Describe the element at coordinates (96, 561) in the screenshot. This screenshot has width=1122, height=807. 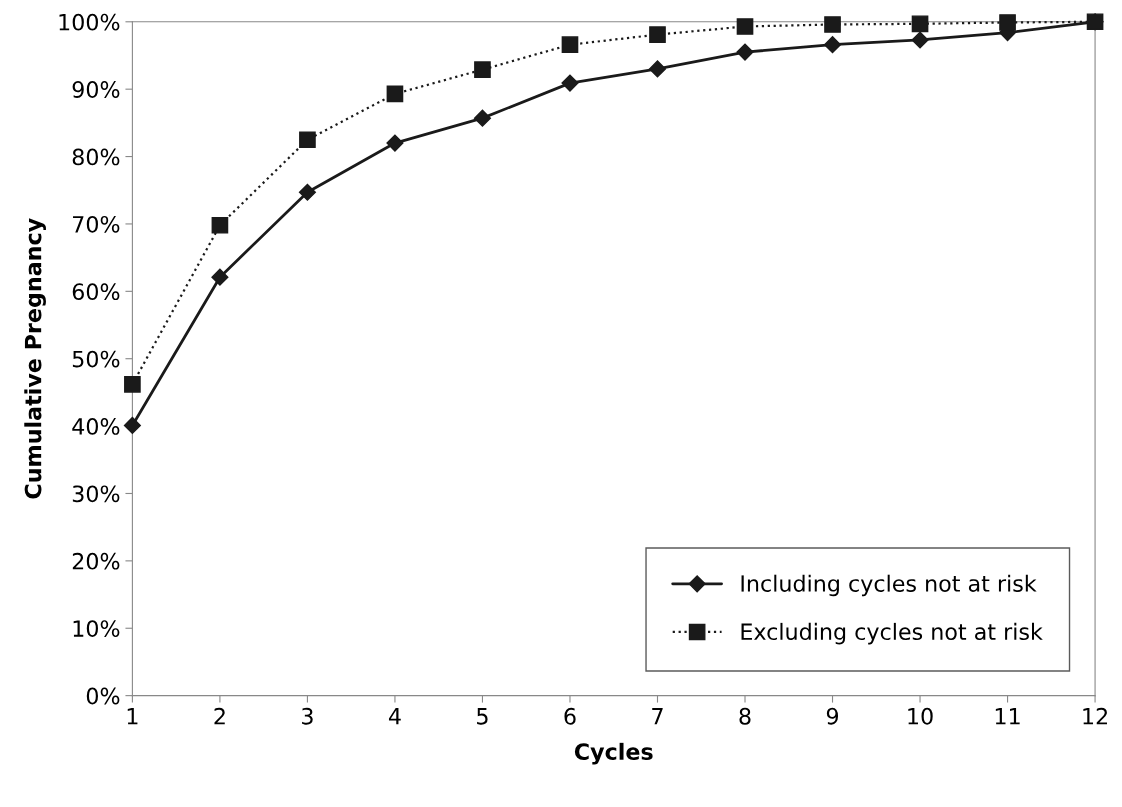
I see `y-tick-label: 20%` at that location.